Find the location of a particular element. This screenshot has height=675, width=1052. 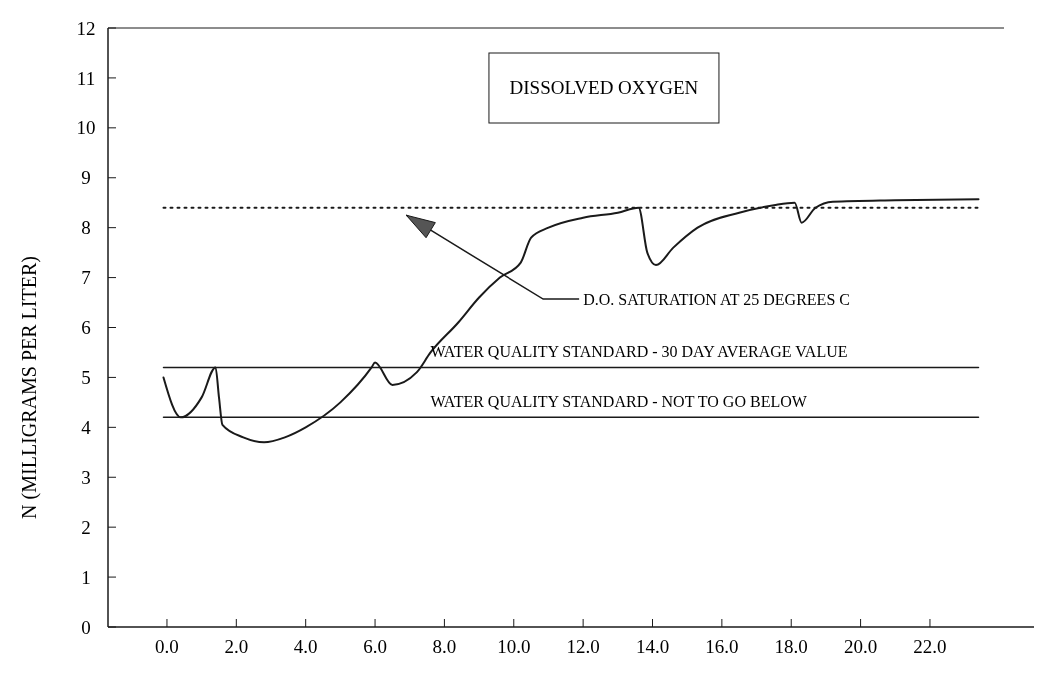

x-tick-label: 2.0 is located at coordinates (236, 646).